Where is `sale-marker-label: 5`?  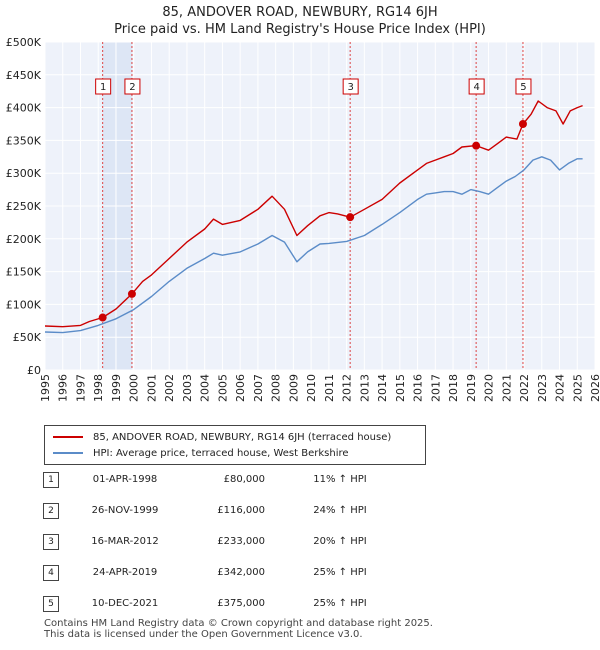
sale-marker-label: 5 is located at coordinates (523, 87).